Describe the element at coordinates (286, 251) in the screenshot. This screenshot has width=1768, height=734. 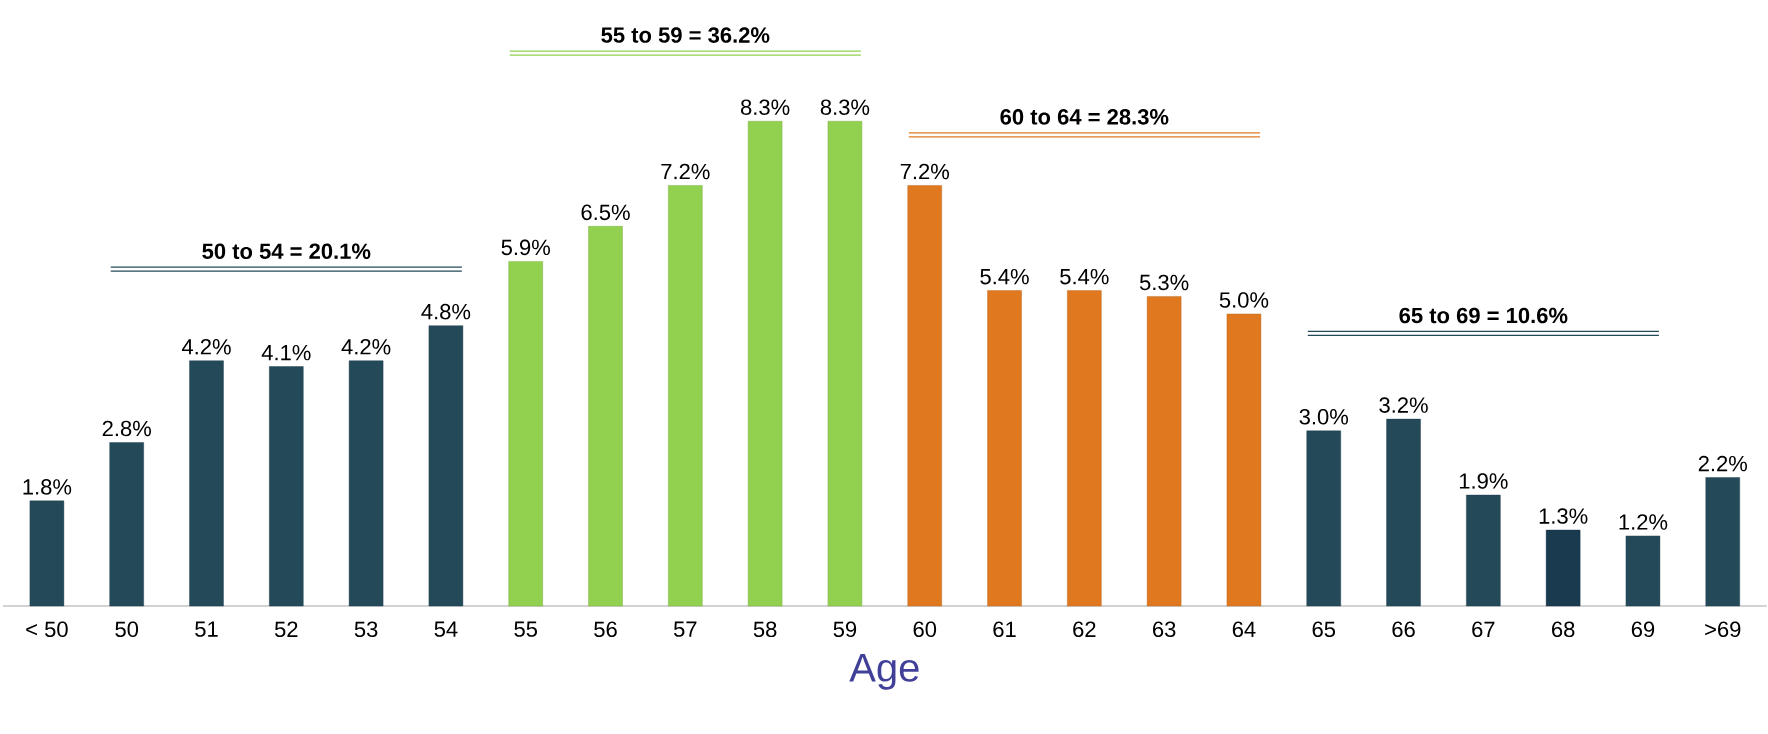
I see `annotation: 50 to 54 = 20.1%` at that location.